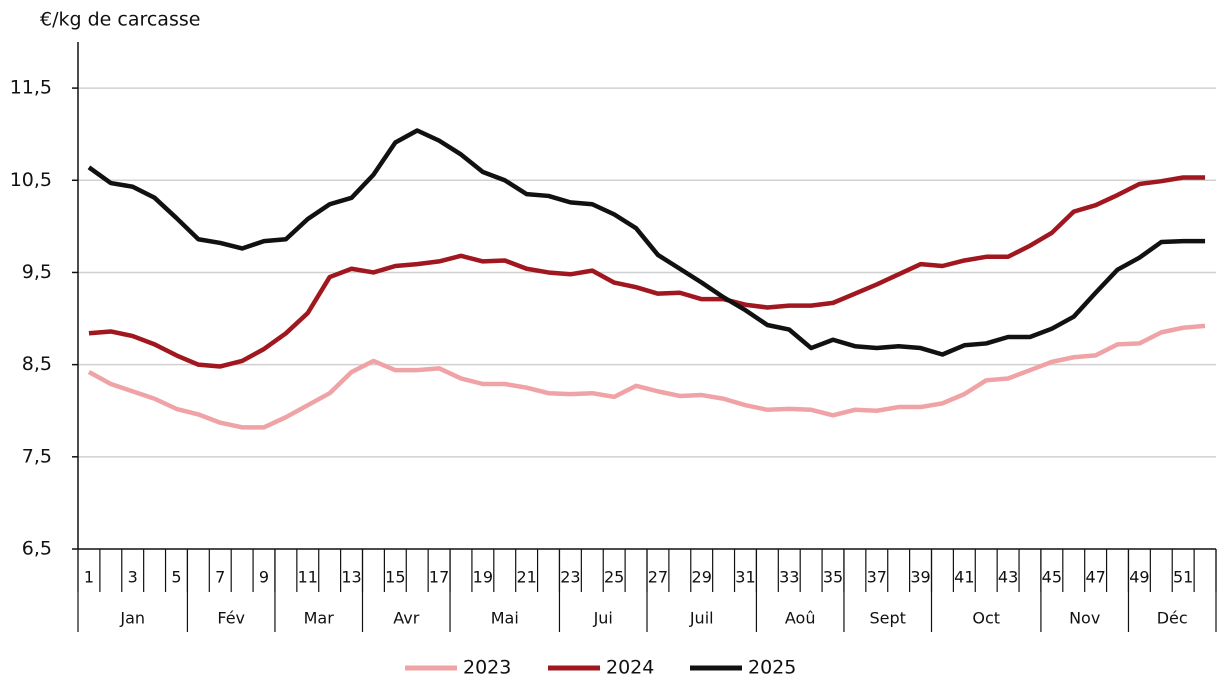 This screenshot has width=1219, height=683. Describe the element at coordinates (702, 577) in the screenshot. I see `x-tick-label: 29` at that location.